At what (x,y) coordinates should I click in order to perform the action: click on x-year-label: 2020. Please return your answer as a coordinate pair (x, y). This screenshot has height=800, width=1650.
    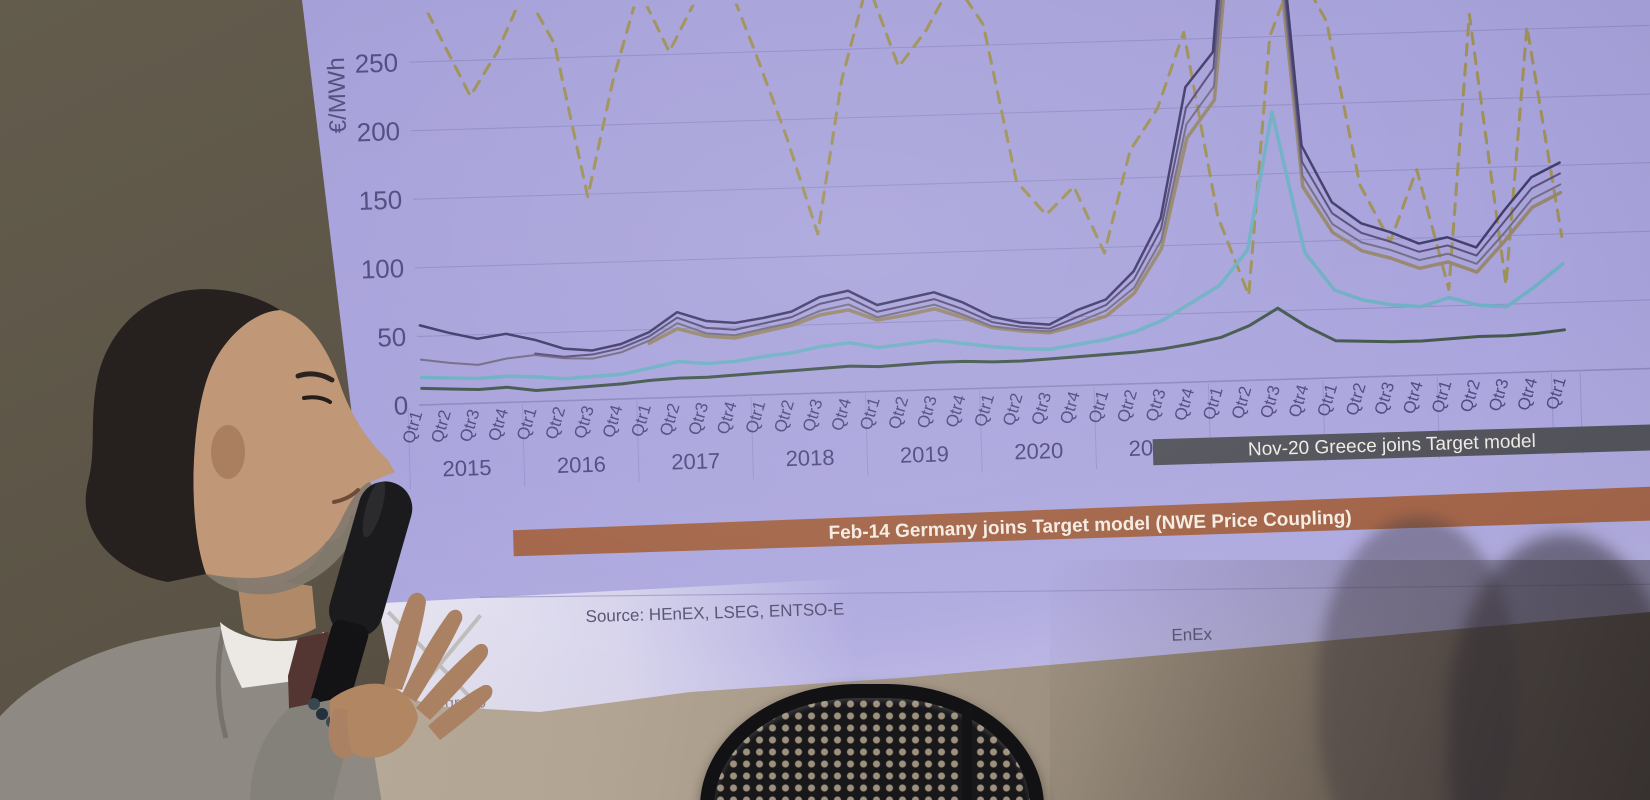
    Looking at the image, I should click on (1039, 451).